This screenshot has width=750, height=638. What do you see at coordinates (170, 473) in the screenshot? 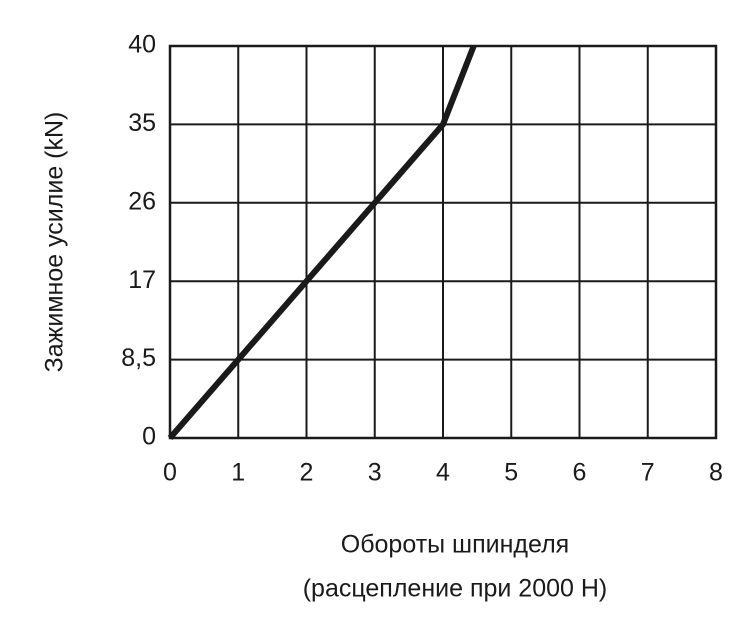
I see `x-tick-label: 0` at bounding box center [170, 473].